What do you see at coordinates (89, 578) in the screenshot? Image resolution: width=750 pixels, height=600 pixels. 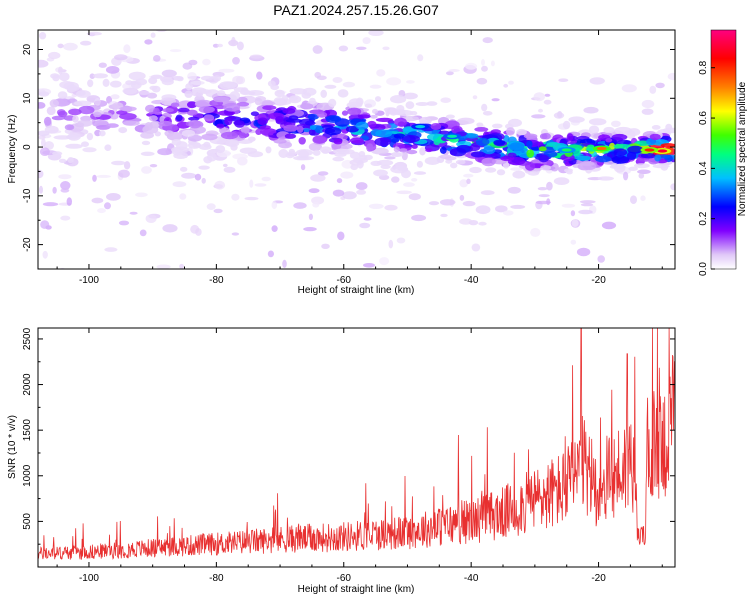 I see `snr-x-tick-label: -100` at bounding box center [89, 578].